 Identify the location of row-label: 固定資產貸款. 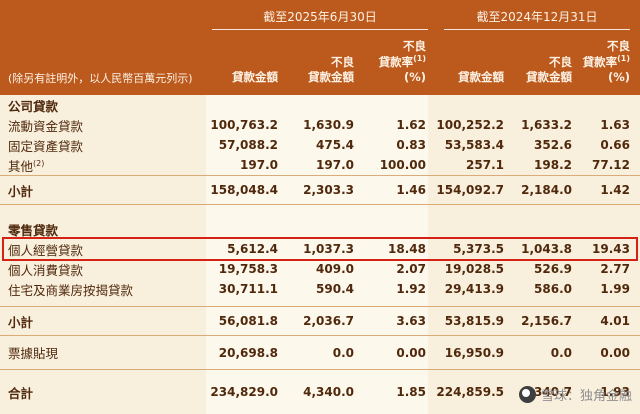
(46, 146).